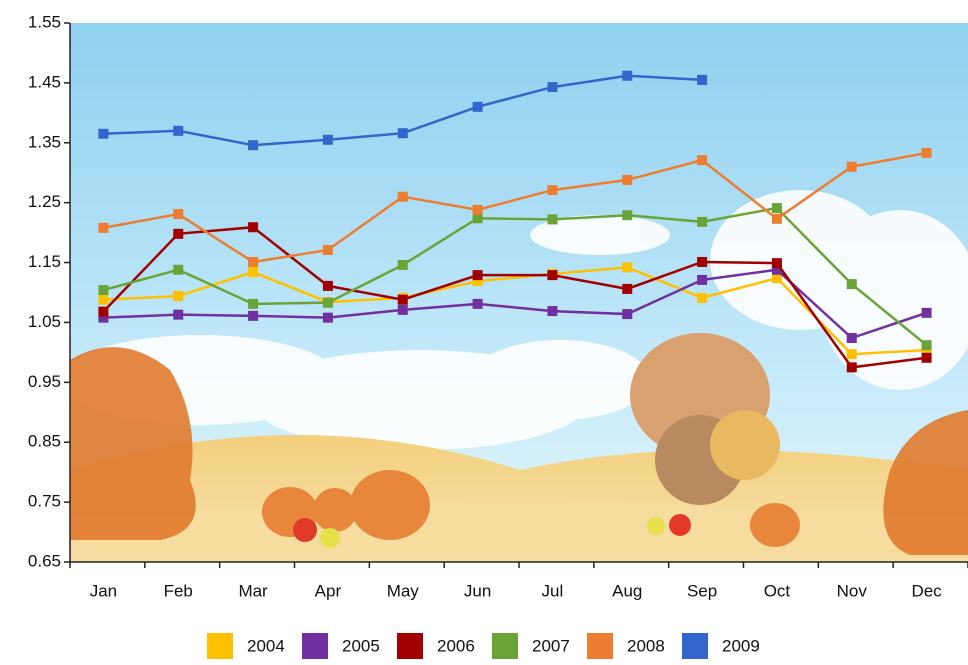 This screenshot has height=665, width=968. What do you see at coordinates (103, 590) in the screenshot?
I see `x-tick-label: Jan` at bounding box center [103, 590].